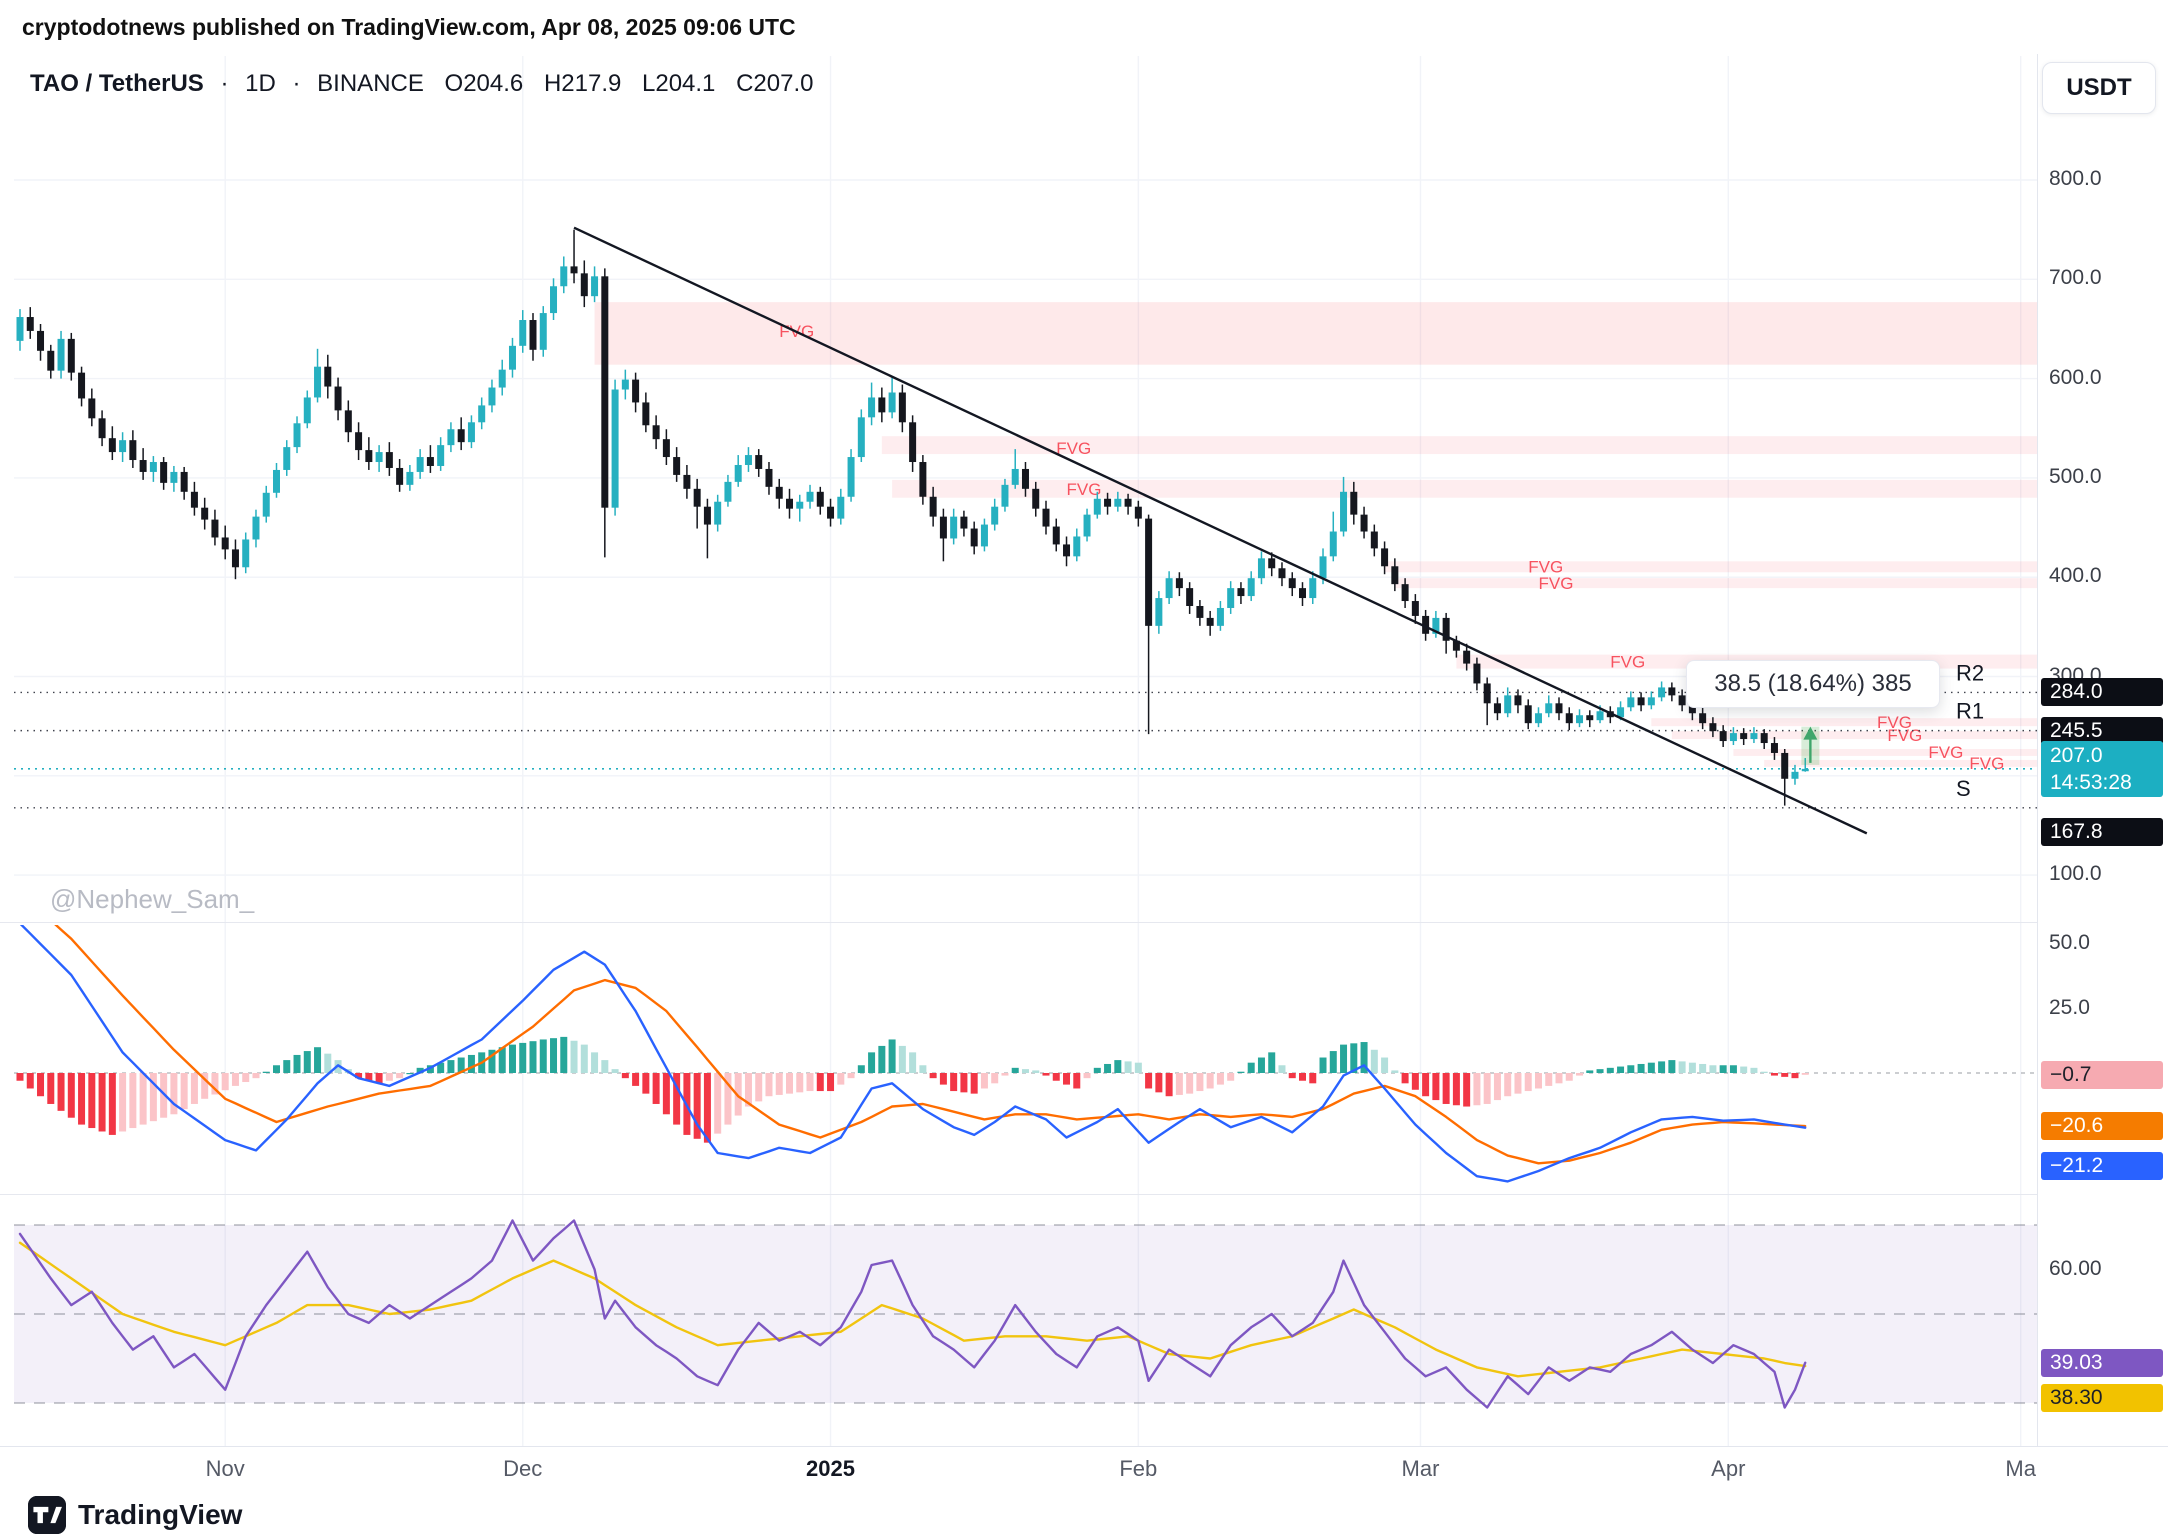 This screenshot has width=2168, height=1540. I want to click on macd-tick: 25.0, so click(2069, 1007).